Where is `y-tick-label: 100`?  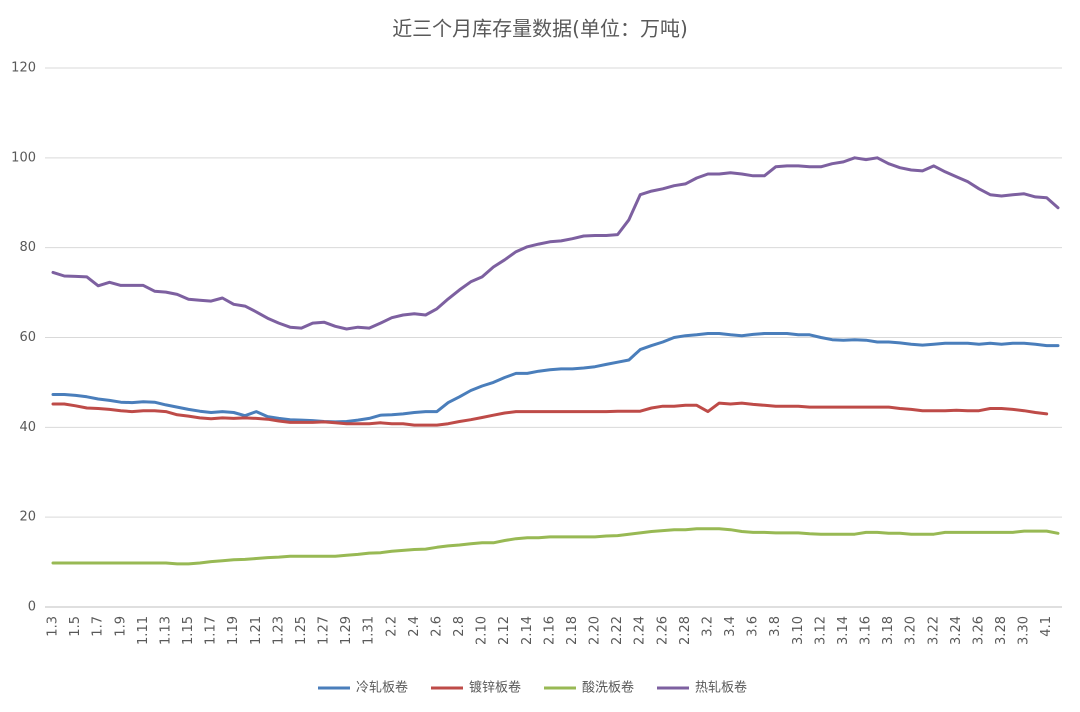
y-tick-label: 100 is located at coordinates (23, 157).